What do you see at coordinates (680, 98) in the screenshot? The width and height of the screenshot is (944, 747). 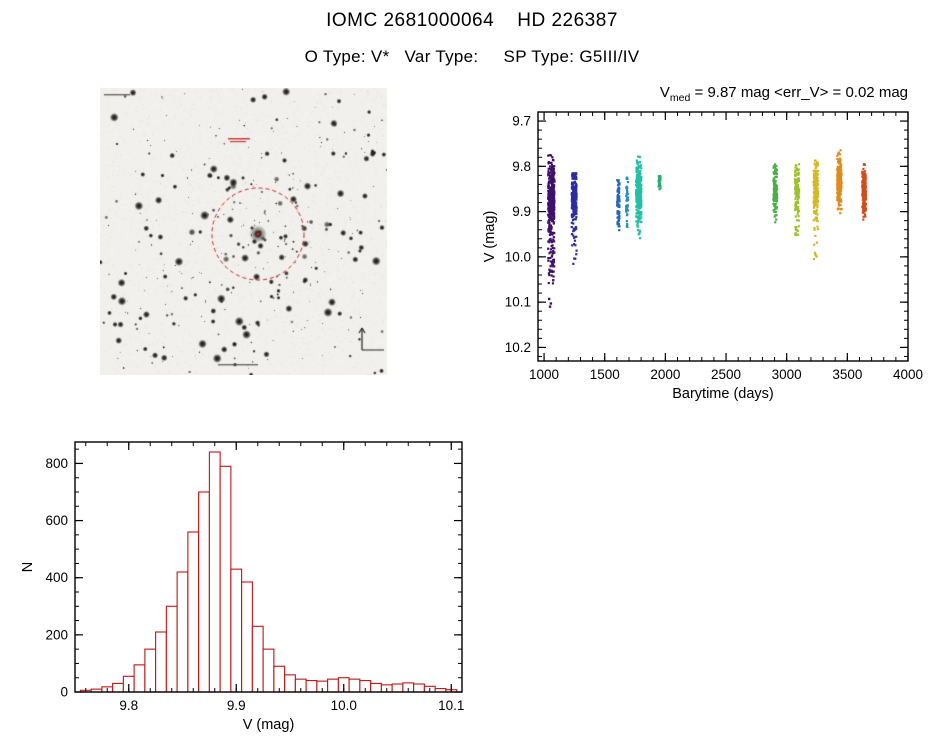 I see `vmed-subscript: med` at bounding box center [680, 98].